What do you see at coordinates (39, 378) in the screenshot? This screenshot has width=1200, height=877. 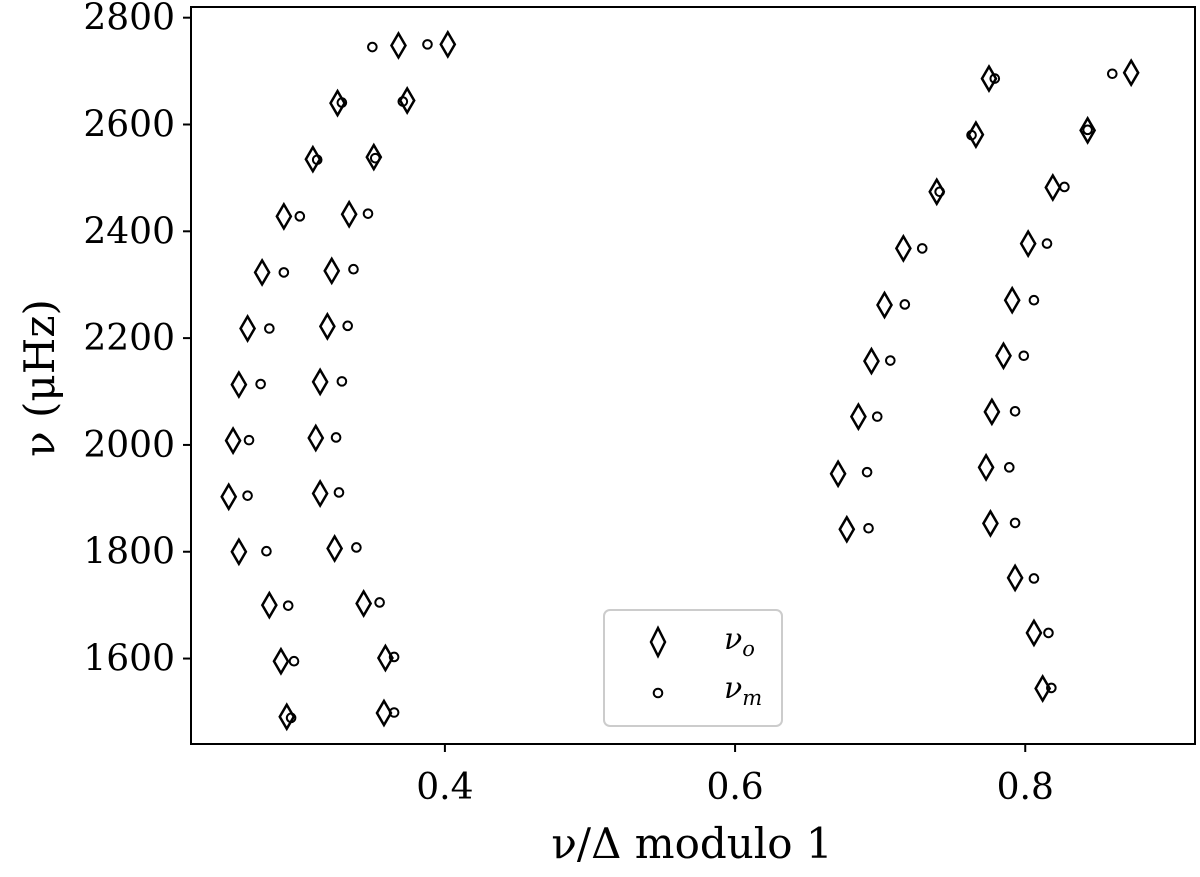 I see `y-axis-title: ν (μHz)` at bounding box center [39, 378].